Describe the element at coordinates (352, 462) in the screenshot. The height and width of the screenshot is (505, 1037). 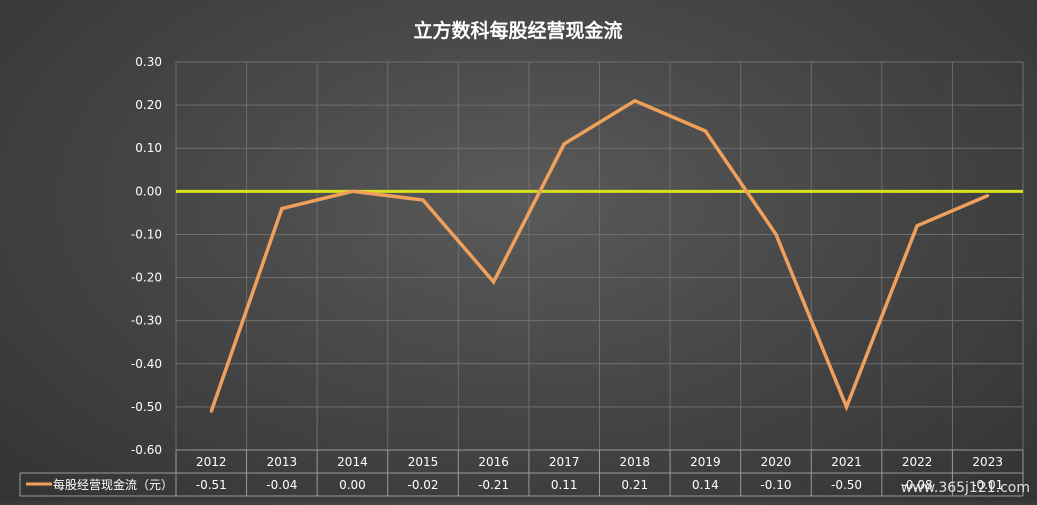
I see `x-tick-label: 2014` at that location.